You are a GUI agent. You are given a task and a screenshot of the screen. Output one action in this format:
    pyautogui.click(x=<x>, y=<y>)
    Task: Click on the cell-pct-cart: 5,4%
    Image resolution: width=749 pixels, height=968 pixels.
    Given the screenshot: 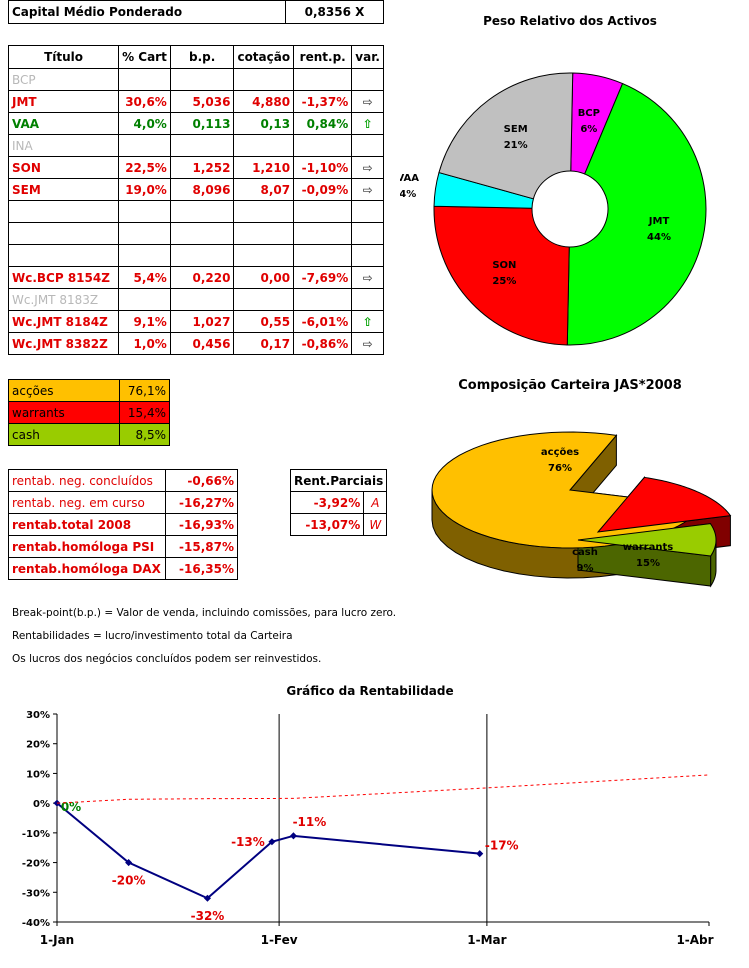 What is the action you would take?
    pyautogui.click(x=144, y=277)
    